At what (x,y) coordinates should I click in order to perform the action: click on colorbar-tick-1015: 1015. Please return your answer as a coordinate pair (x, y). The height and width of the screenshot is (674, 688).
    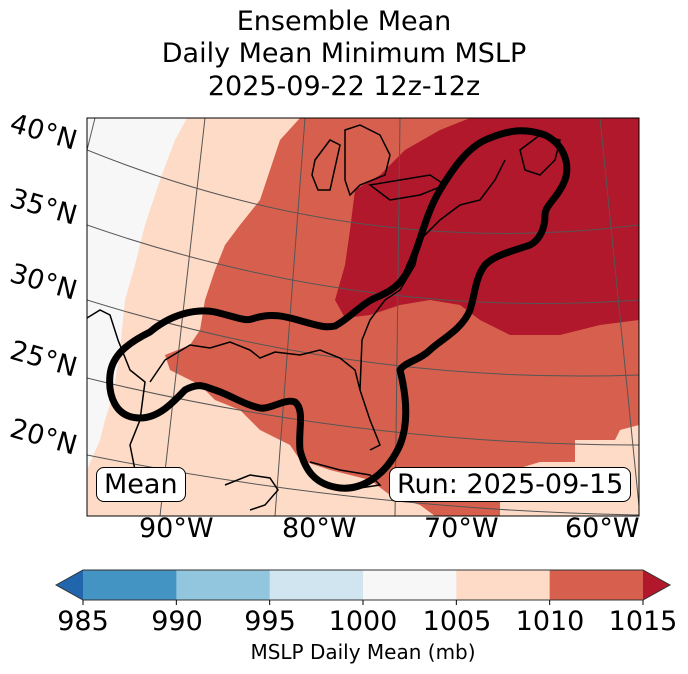
    Looking at the image, I should click on (643, 621).